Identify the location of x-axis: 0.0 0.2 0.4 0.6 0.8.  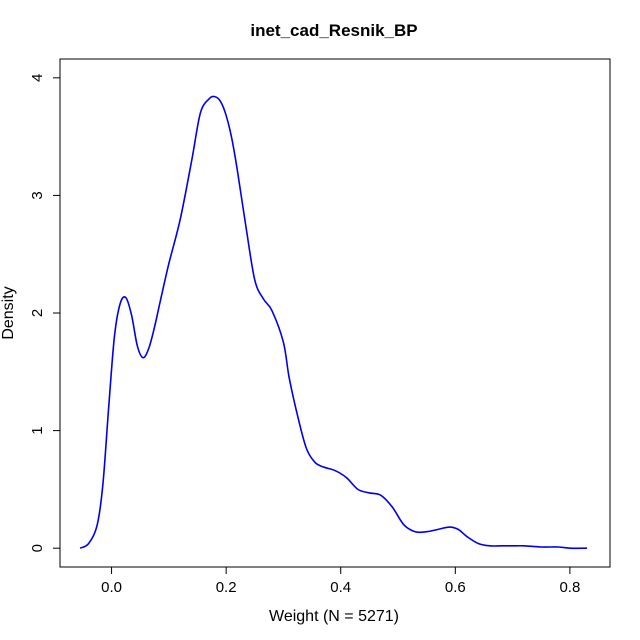
(340, 581).